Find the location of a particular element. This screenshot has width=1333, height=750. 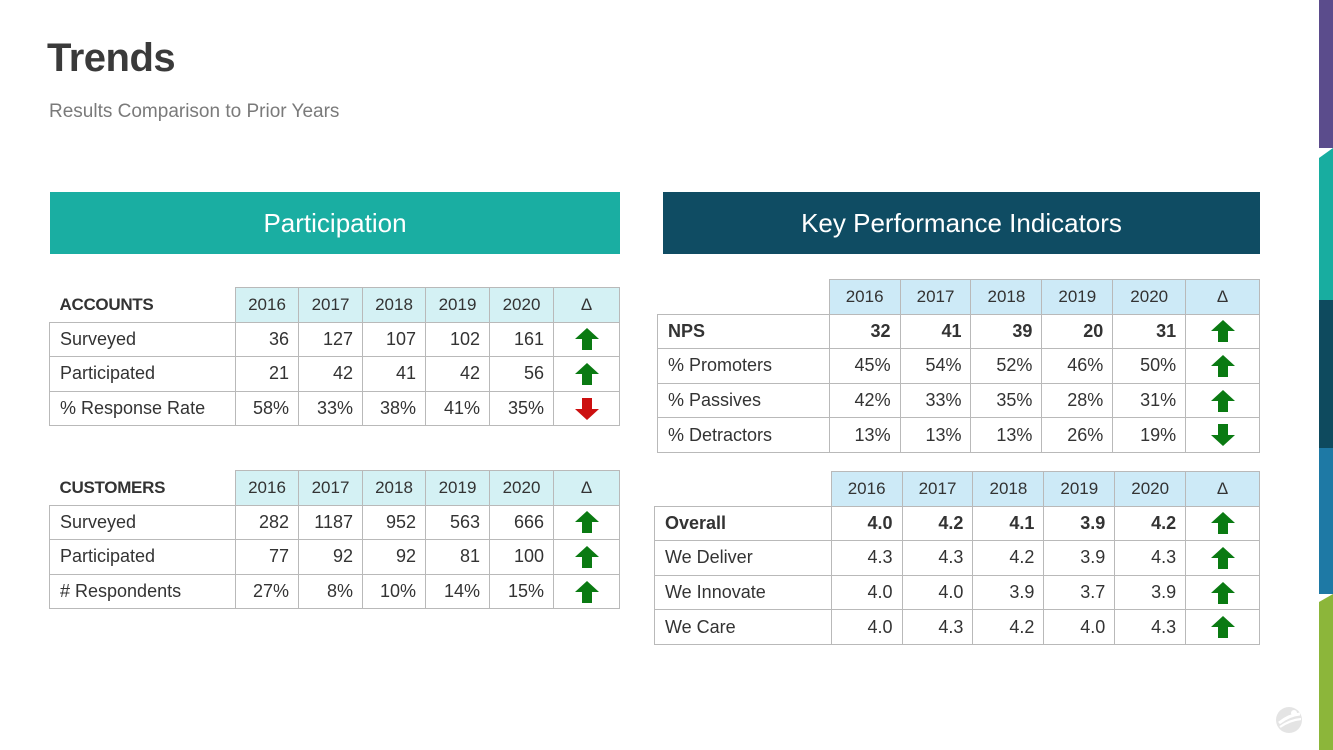

table-row: Participated 77 92 92 81 100 is located at coordinates (334, 557).